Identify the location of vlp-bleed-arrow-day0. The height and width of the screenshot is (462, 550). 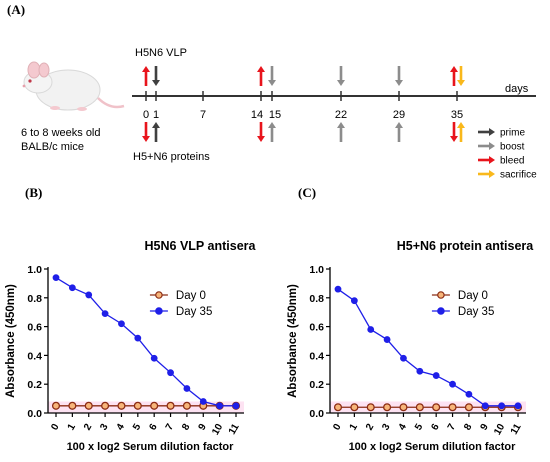
(146, 76).